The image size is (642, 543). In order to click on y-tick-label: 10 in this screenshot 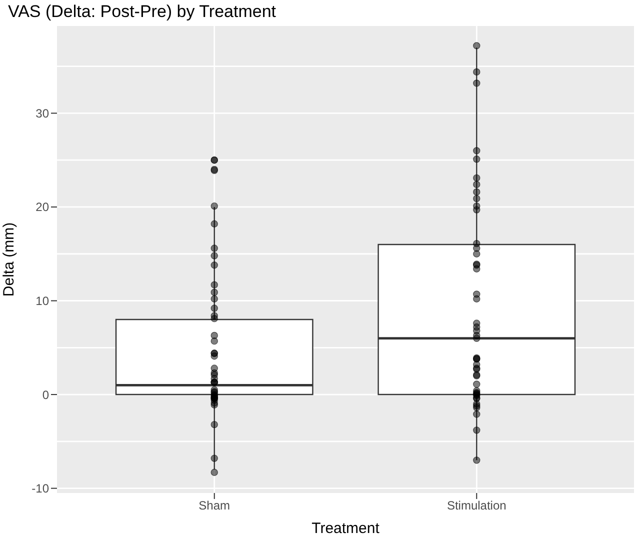, I will do `click(43, 301)`.